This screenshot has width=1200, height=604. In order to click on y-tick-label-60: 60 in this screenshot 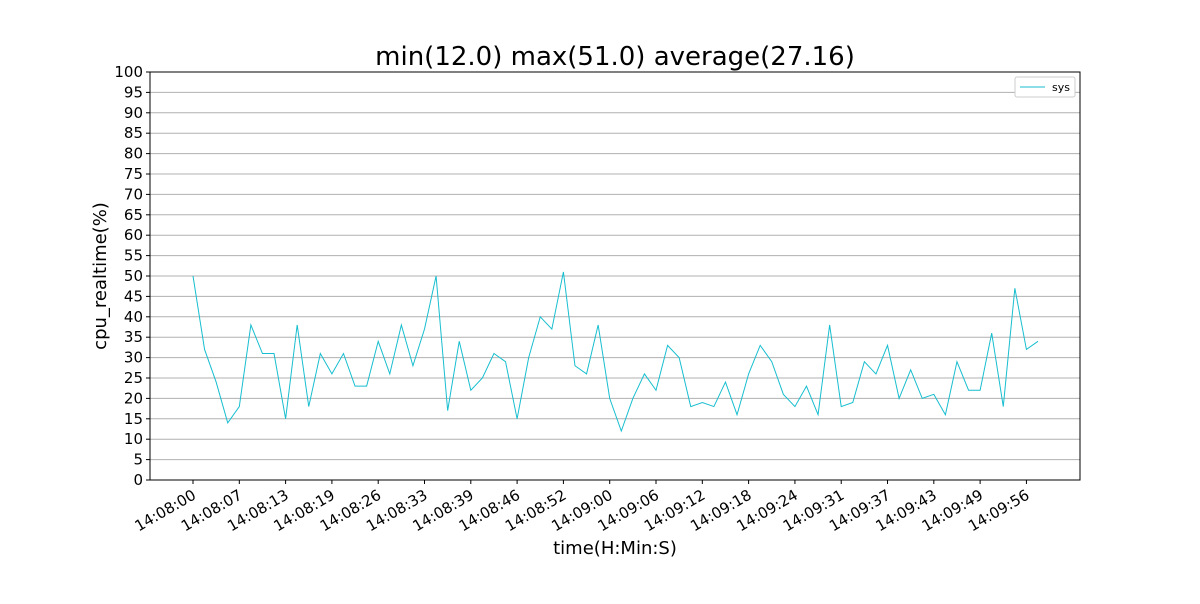, I will do `click(133, 235)`.